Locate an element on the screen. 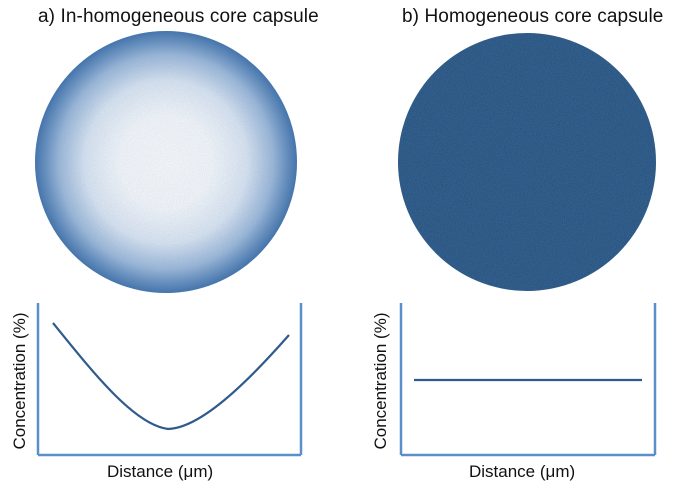 This screenshot has width=679, height=496. panel-a-x-axis-label: Distance (μm) is located at coordinates (160, 471).